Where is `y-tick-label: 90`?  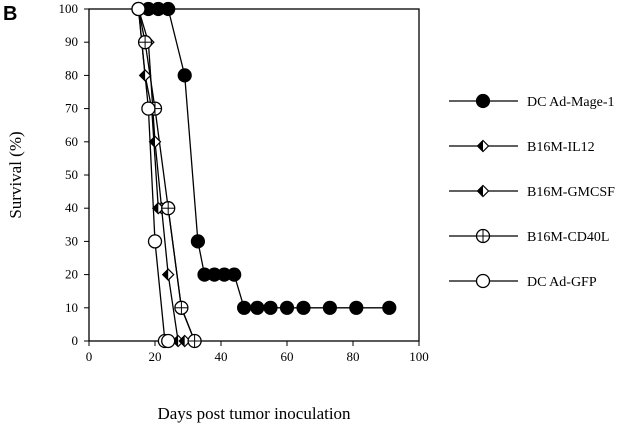 y-tick-label: 90 is located at coordinates (71, 41).